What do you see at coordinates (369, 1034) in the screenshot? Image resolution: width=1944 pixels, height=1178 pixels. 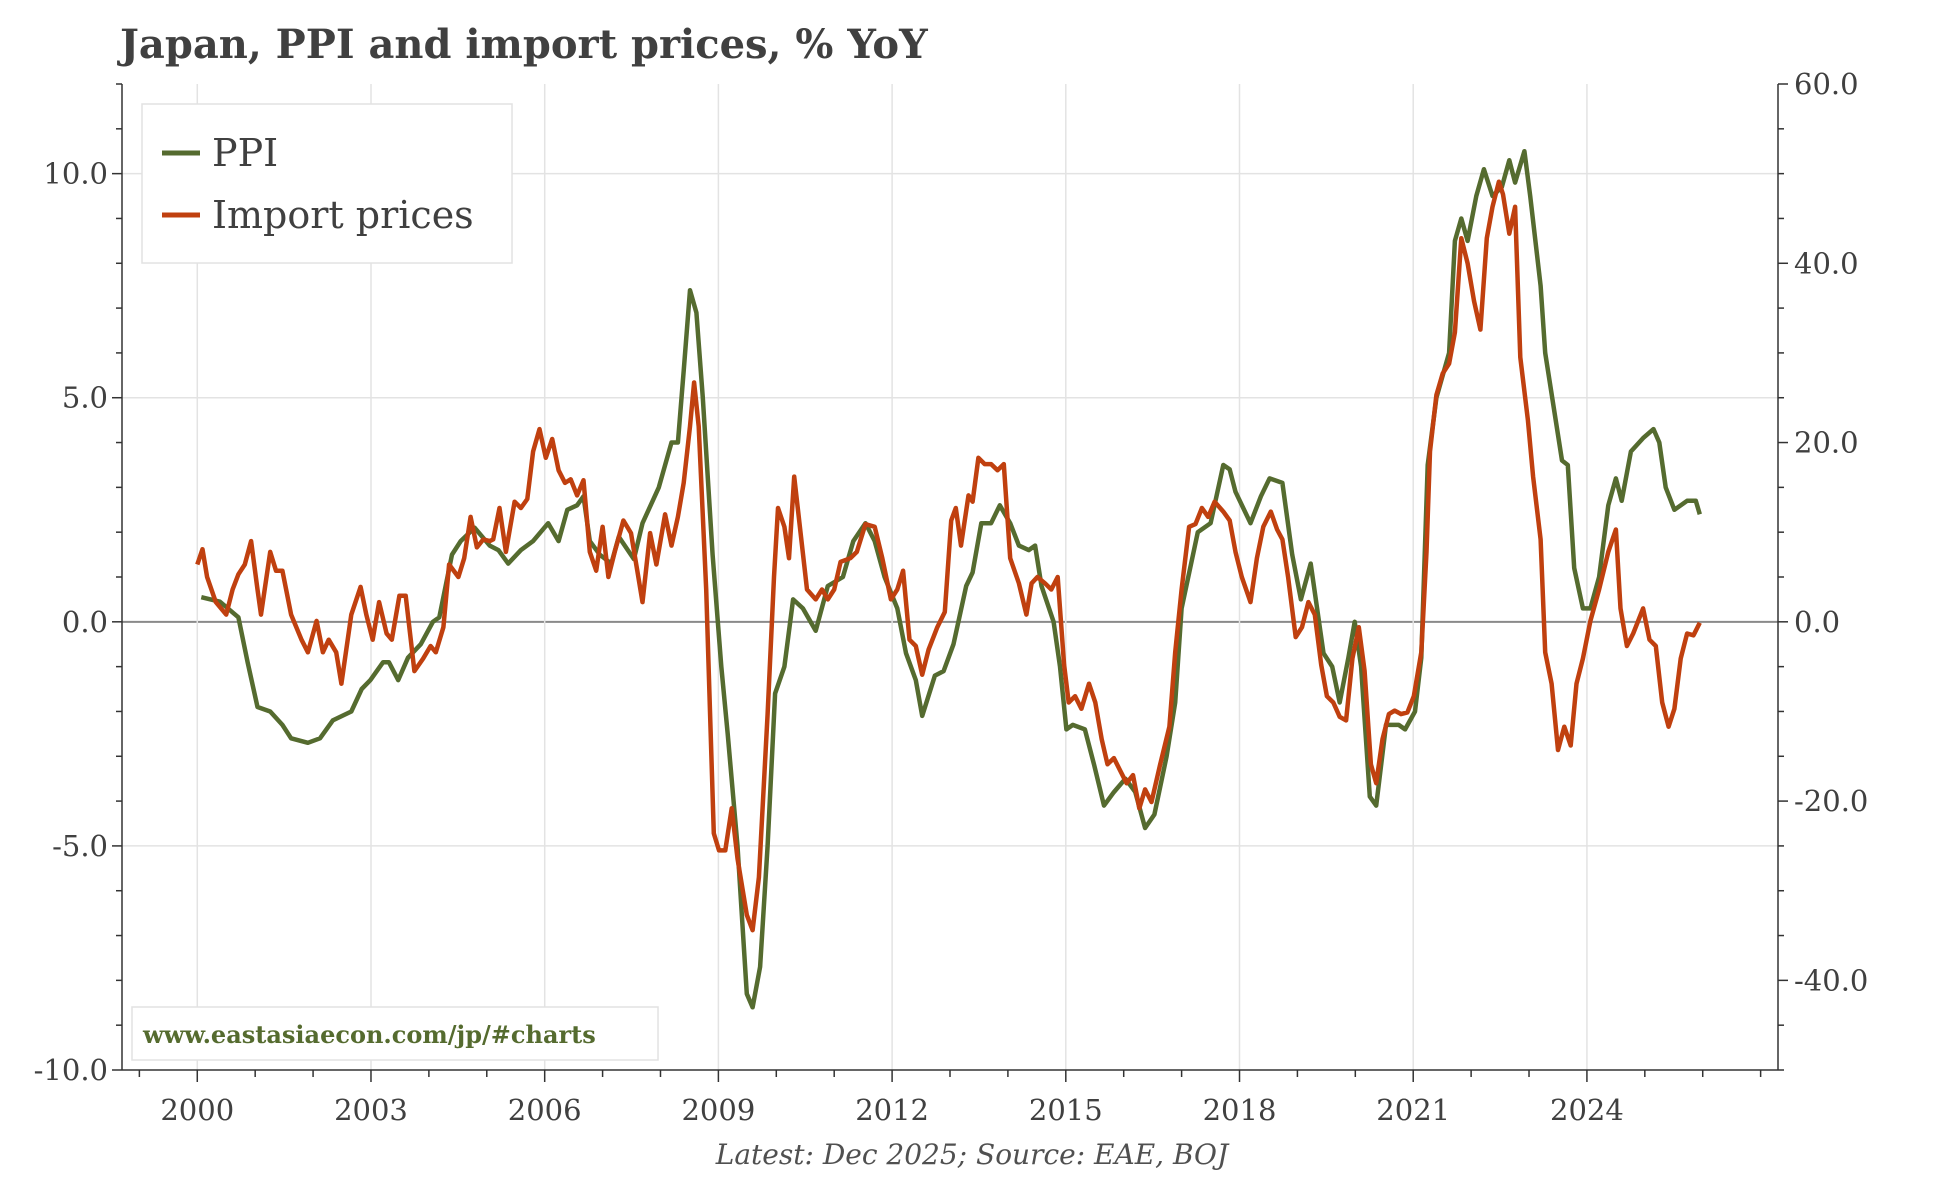 I see `watermark-text: www.eastasiaecon.com/jp/#charts` at bounding box center [369, 1034].